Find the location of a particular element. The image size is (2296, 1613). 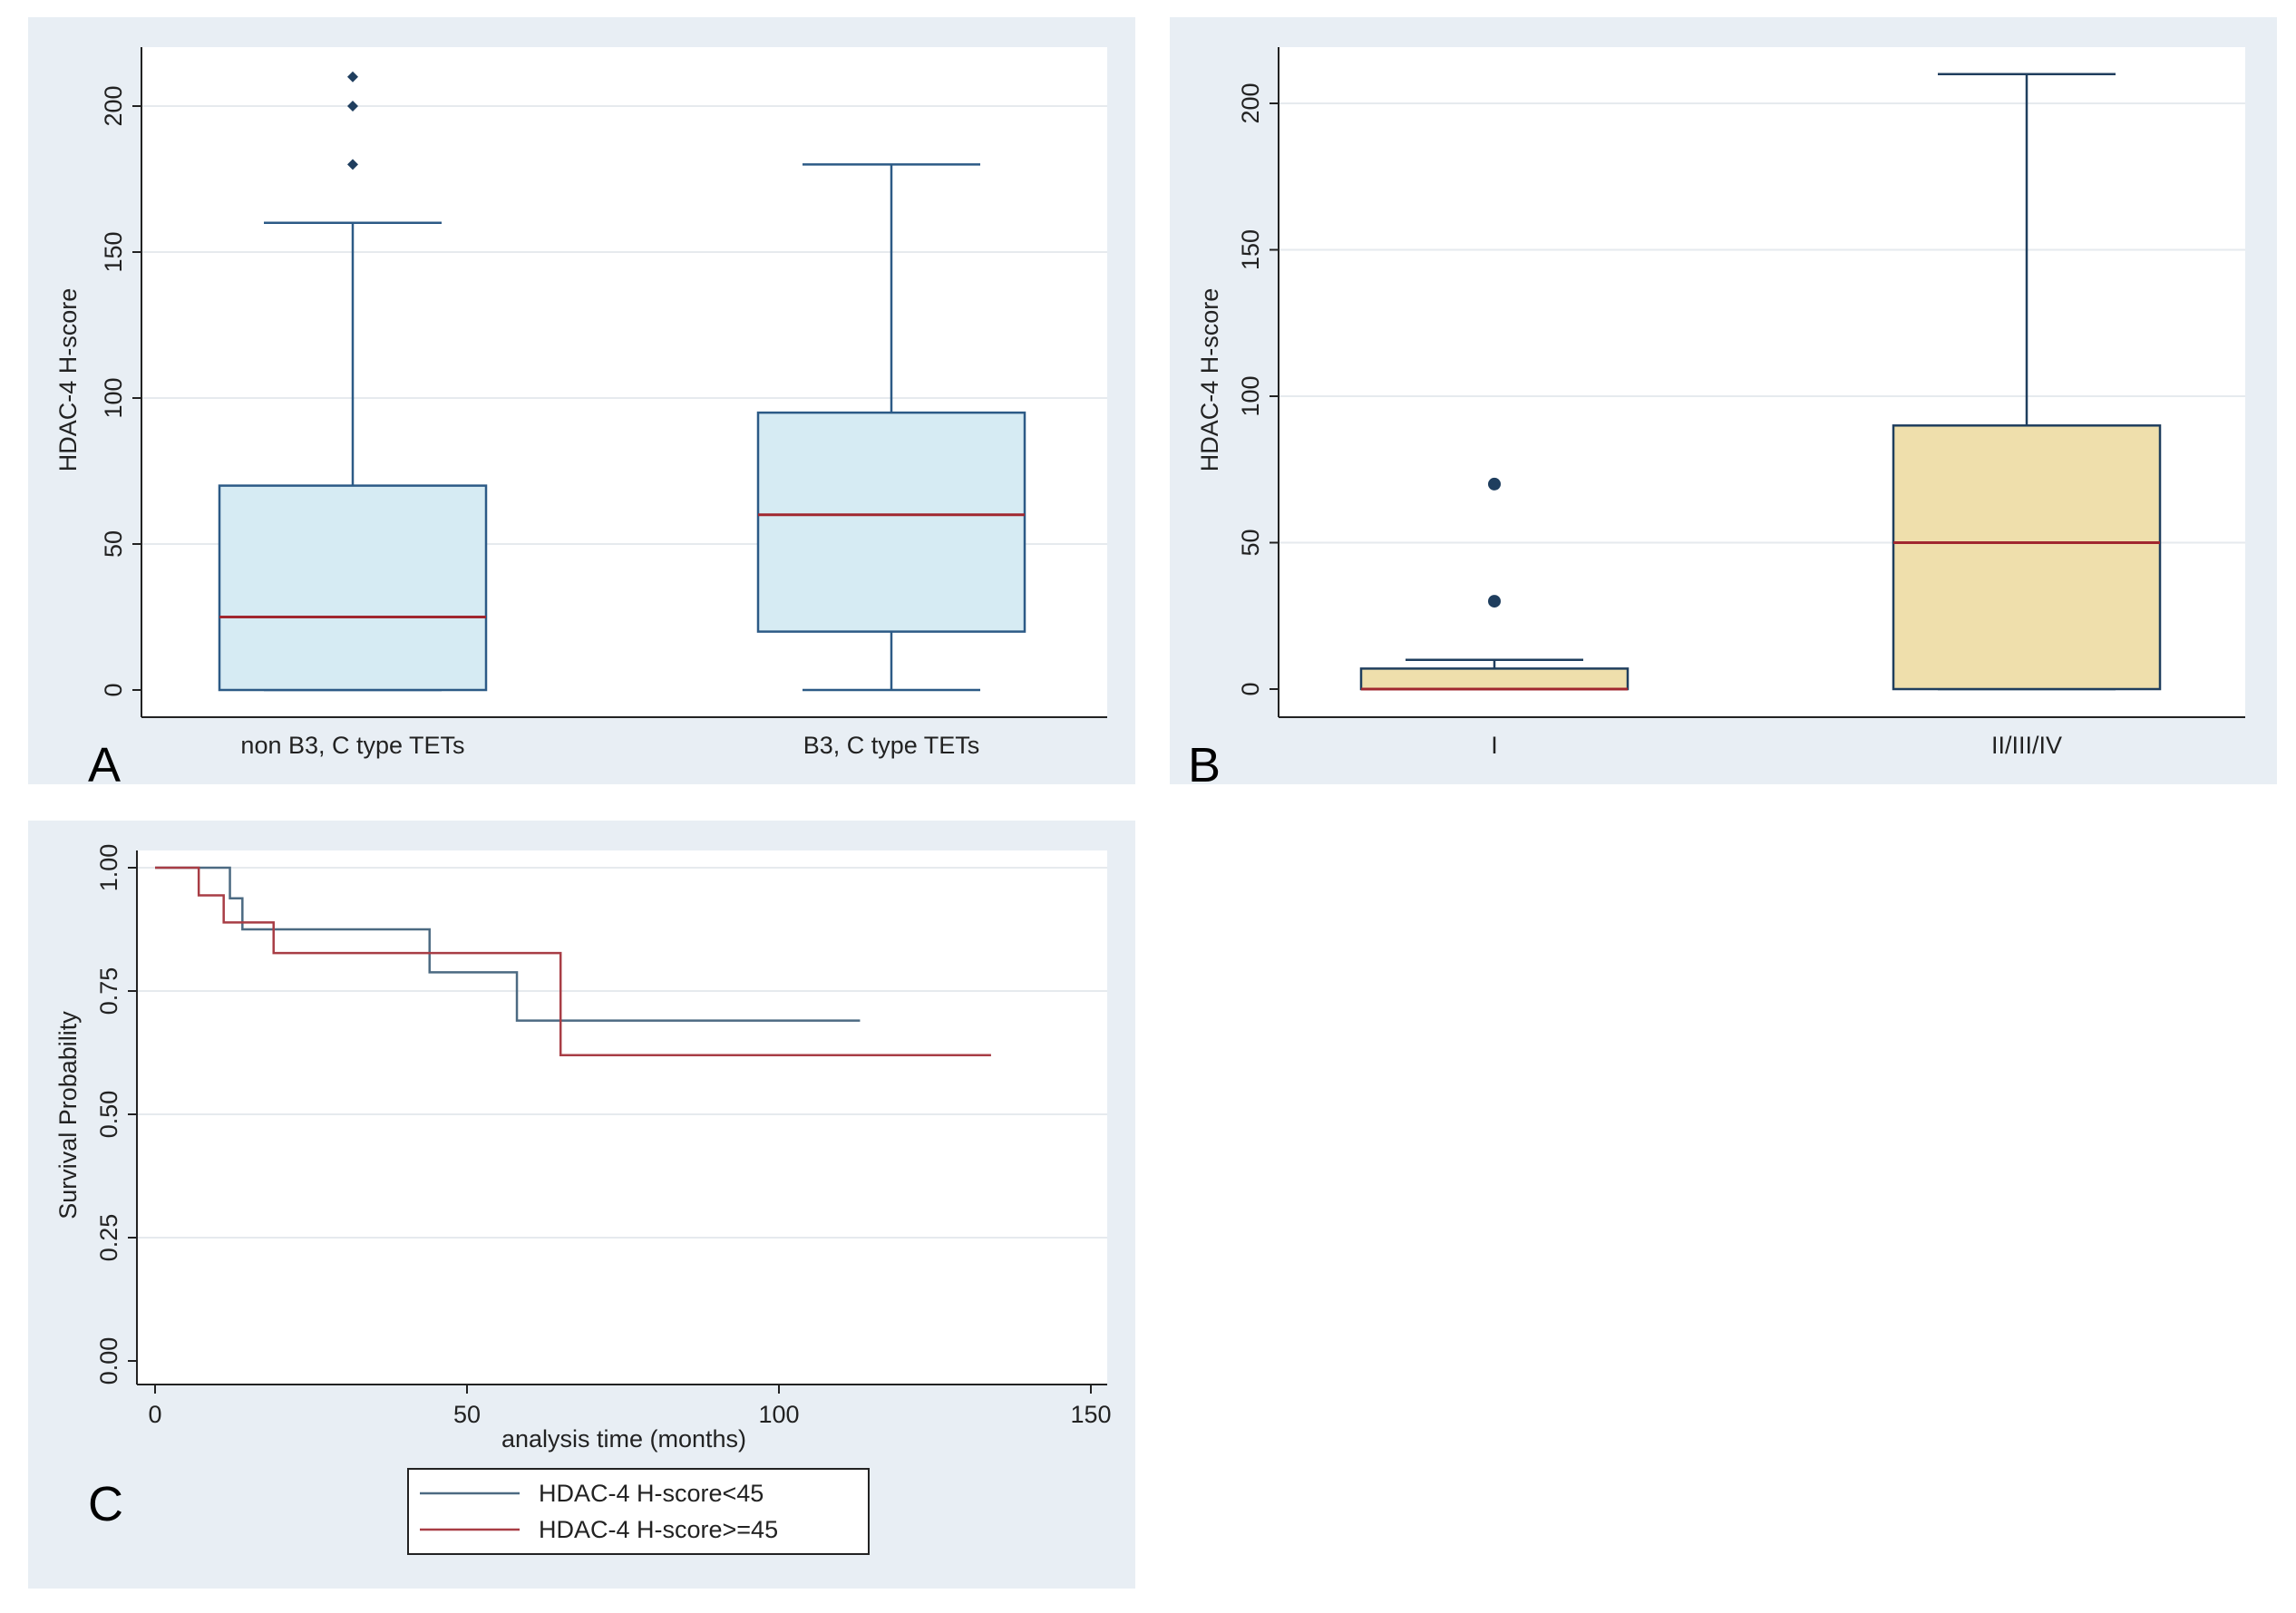

x-category-label: I is located at coordinates (1494, 745).